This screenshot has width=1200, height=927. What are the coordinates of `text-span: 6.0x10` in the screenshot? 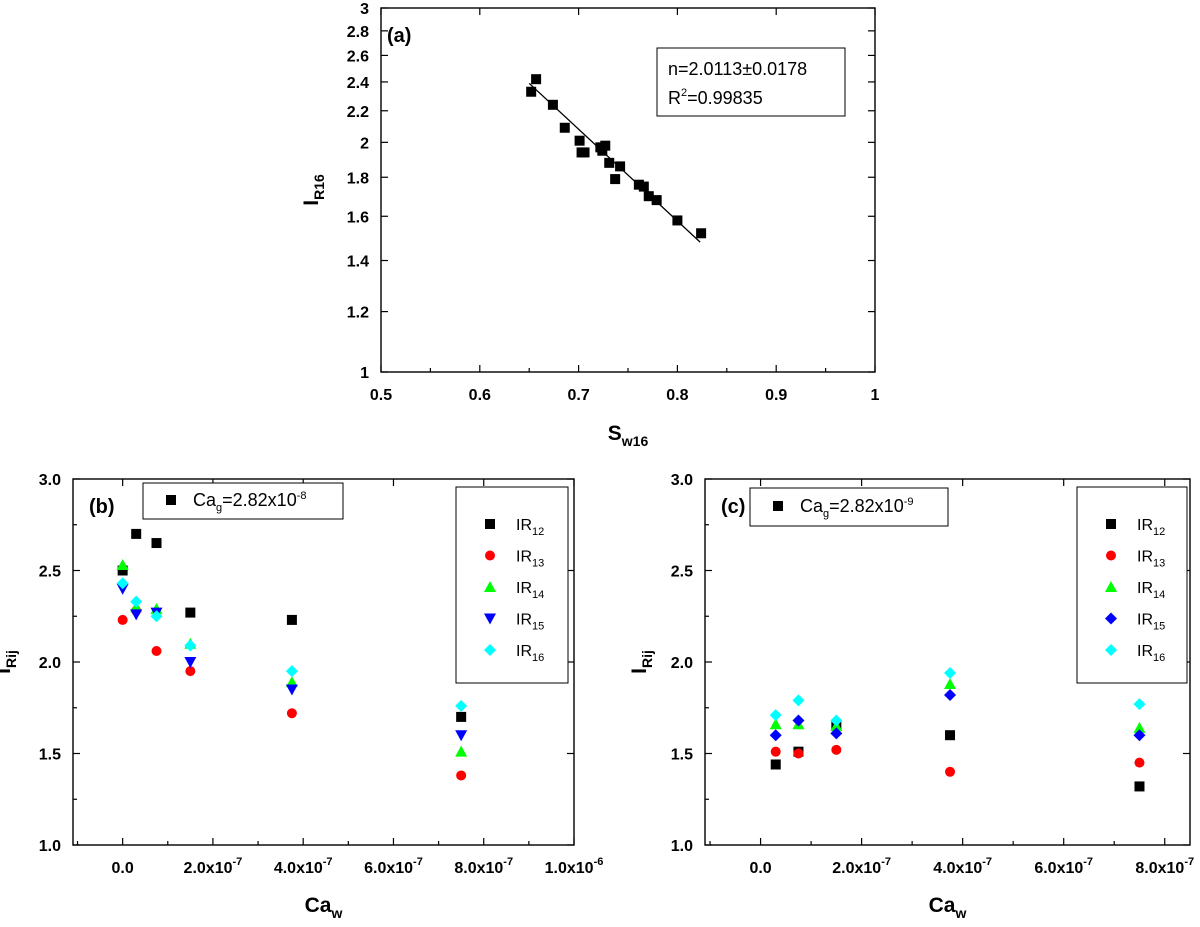 It's located at (1058, 868).